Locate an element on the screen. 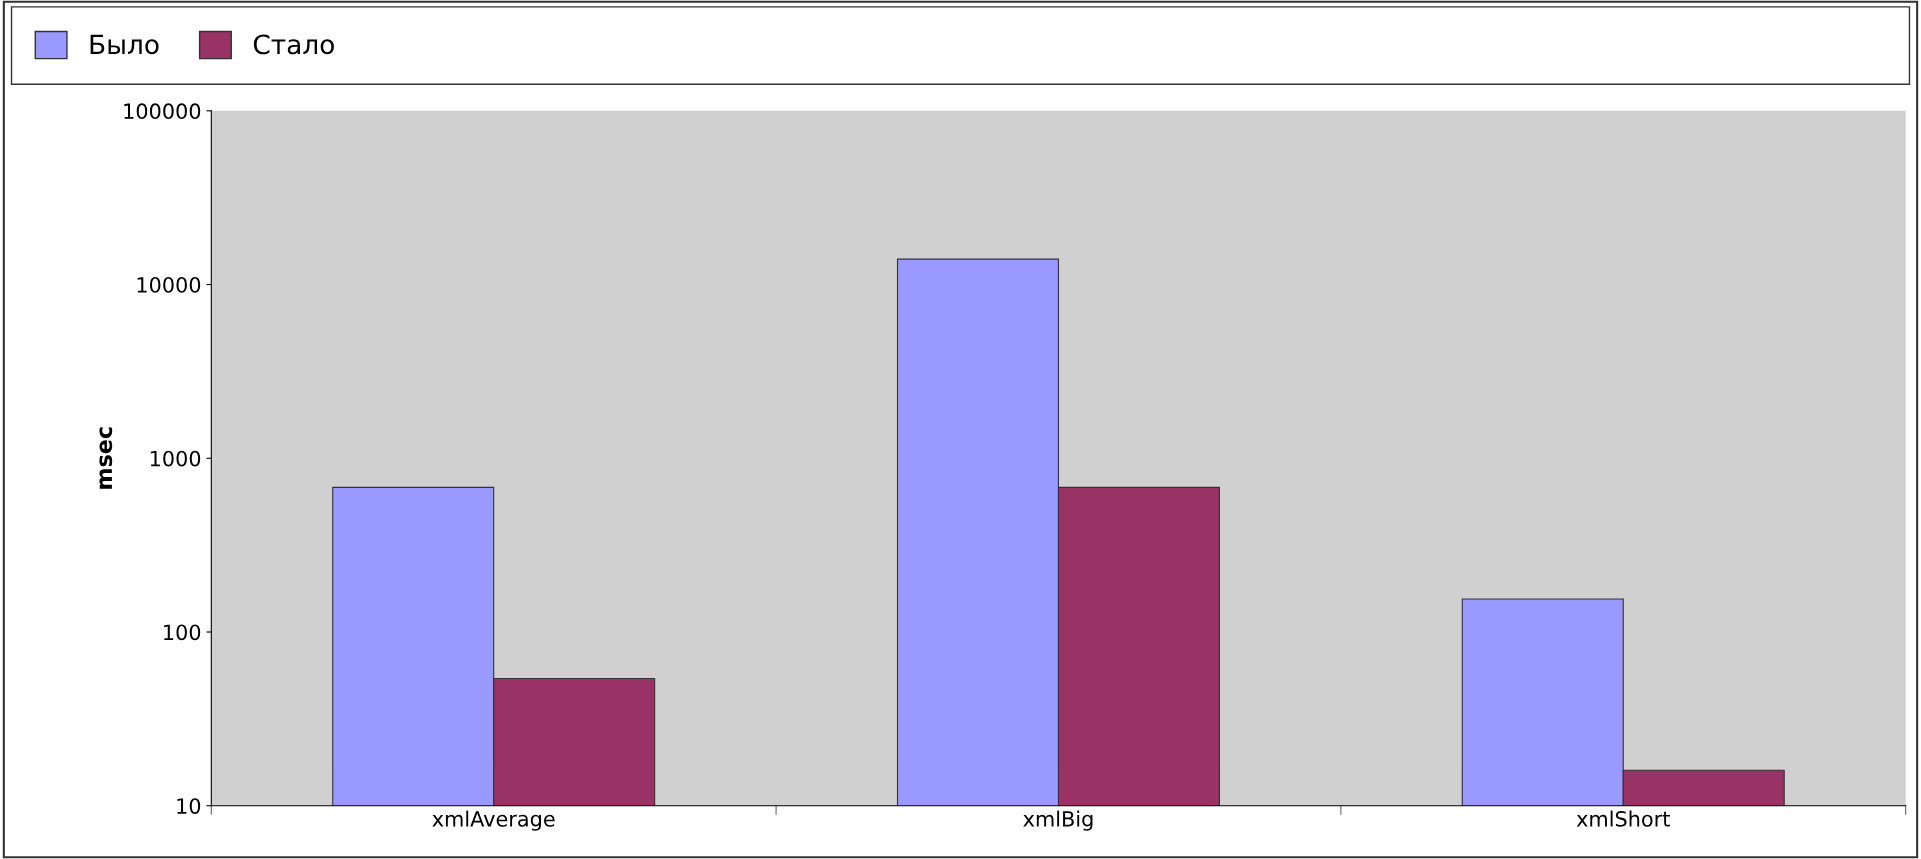 This screenshot has width=1921, height=859. x-tick-label: xmlShort is located at coordinates (1623, 818).